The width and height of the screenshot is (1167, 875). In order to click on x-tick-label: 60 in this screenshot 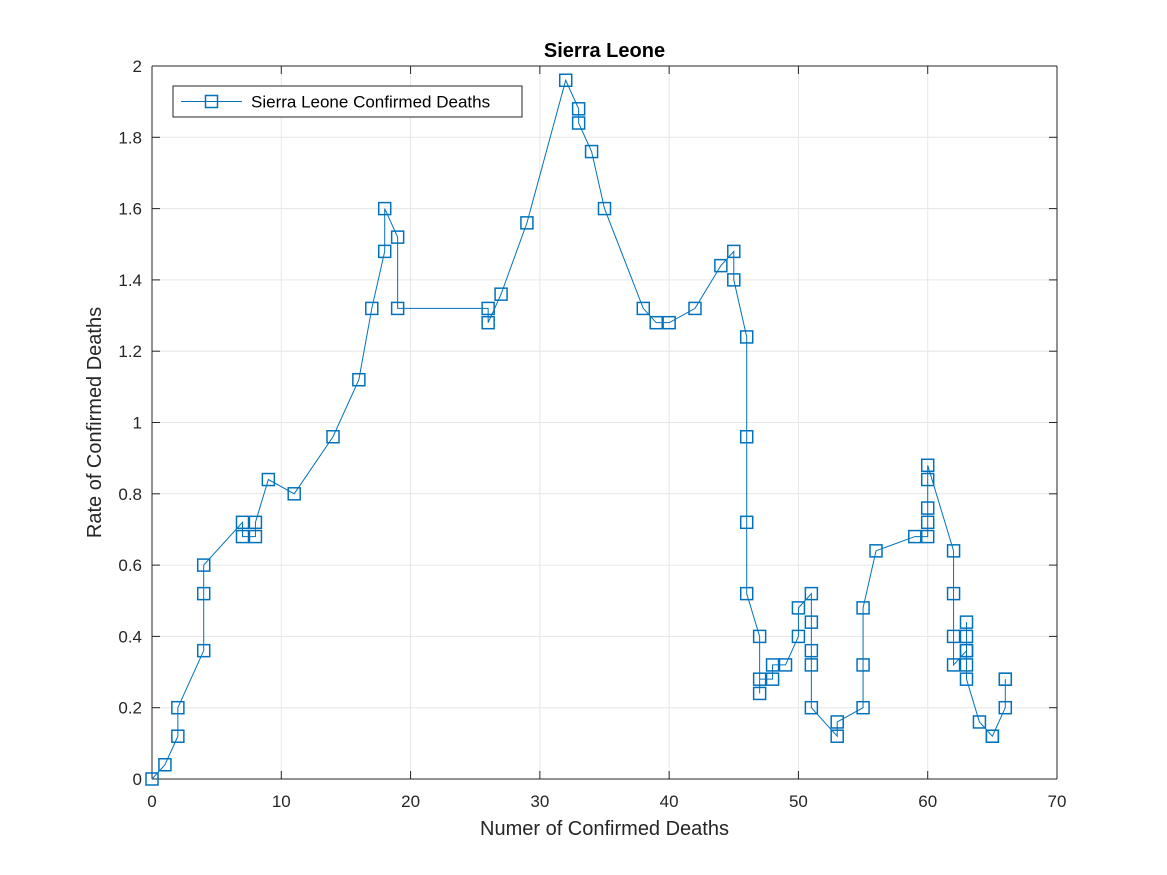, I will do `click(927, 801)`.